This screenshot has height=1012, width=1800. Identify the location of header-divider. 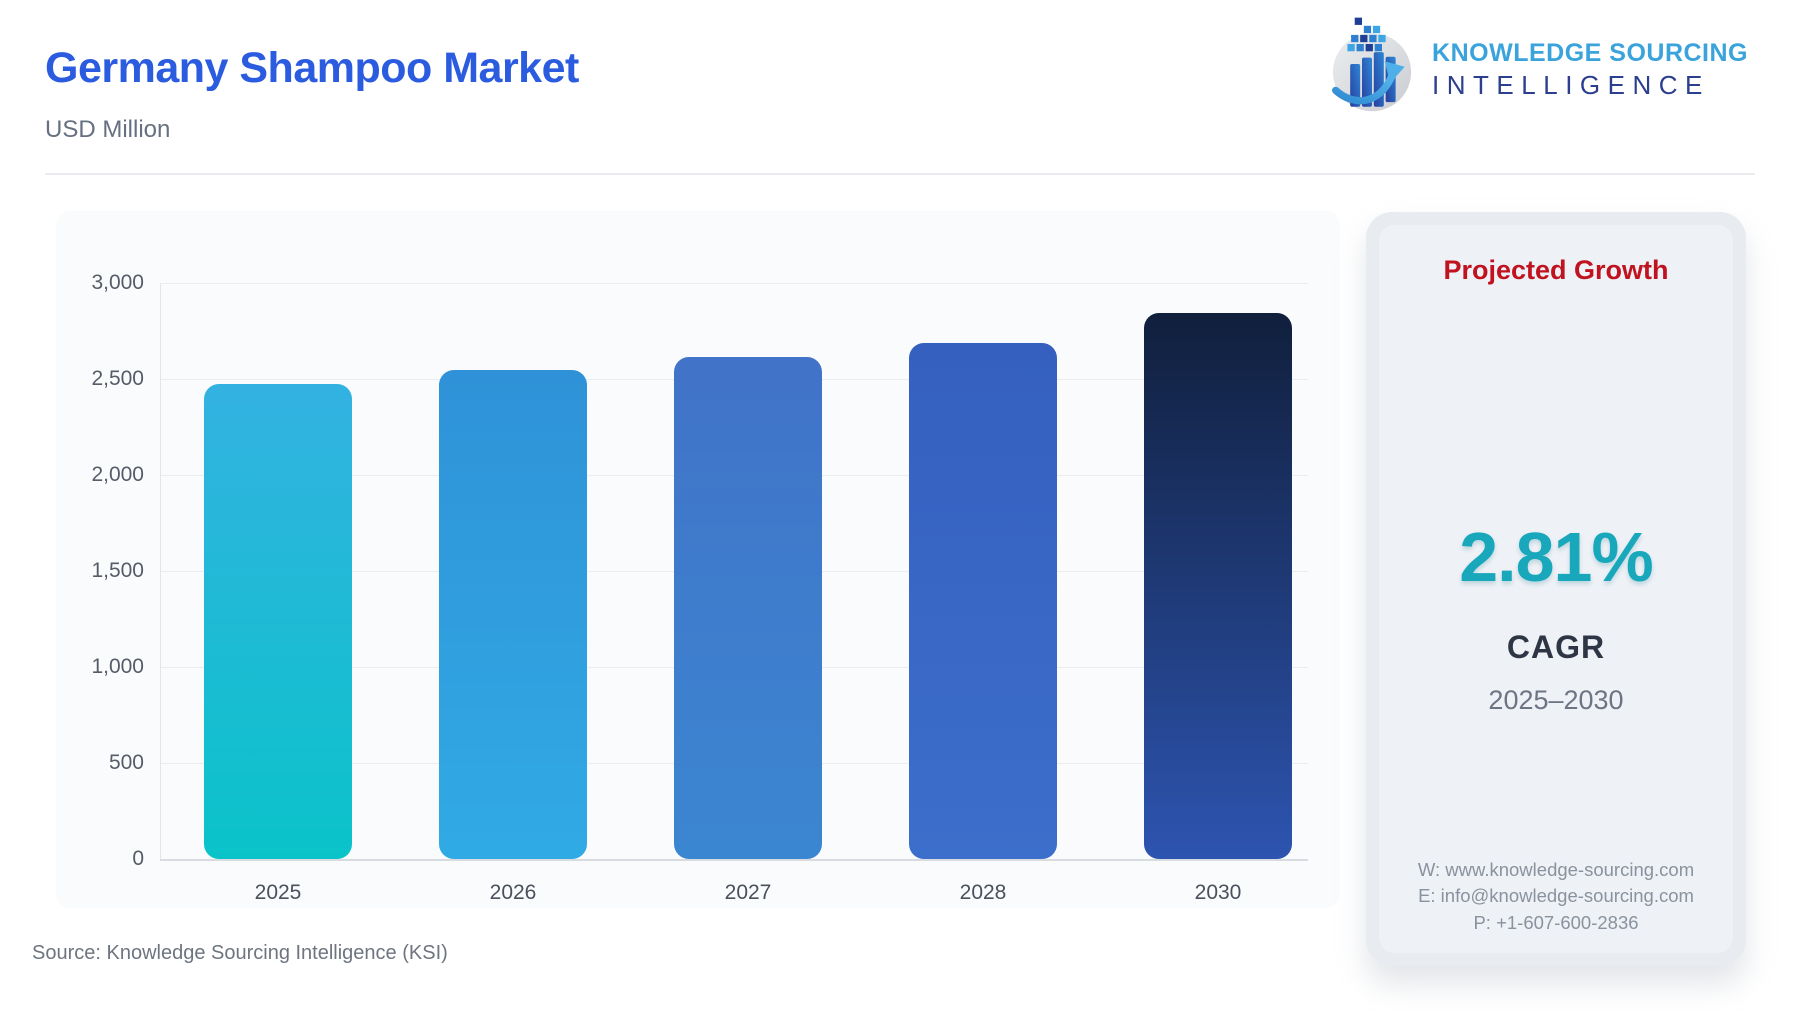
(900, 174).